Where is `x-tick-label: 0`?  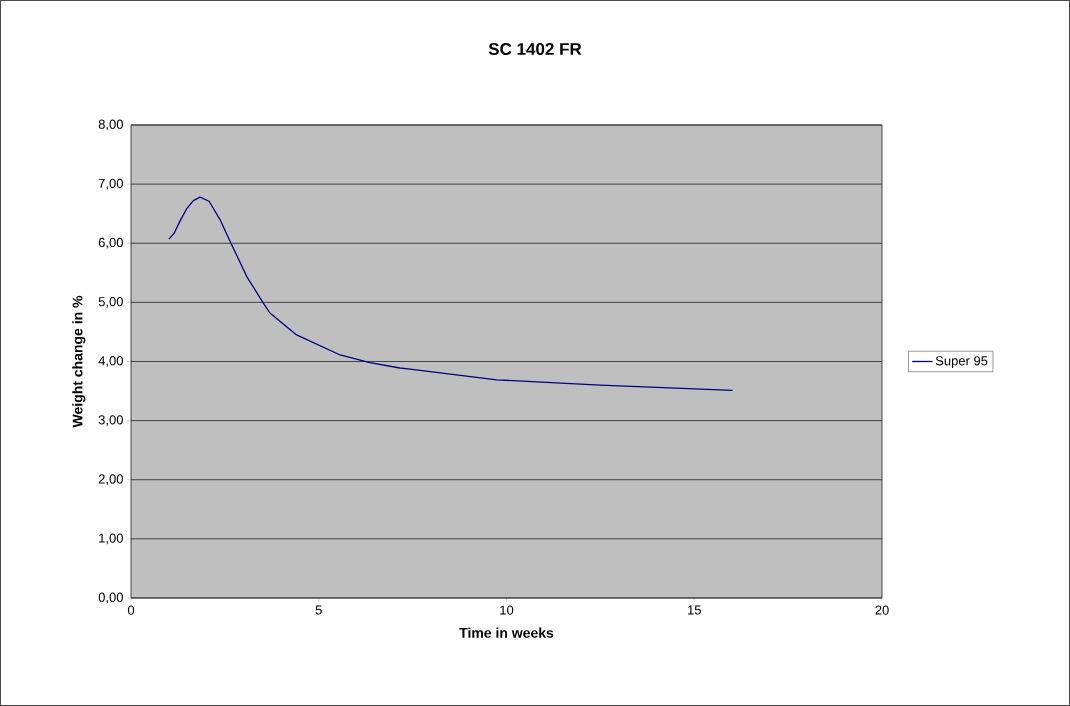 x-tick-label: 0 is located at coordinates (131, 610).